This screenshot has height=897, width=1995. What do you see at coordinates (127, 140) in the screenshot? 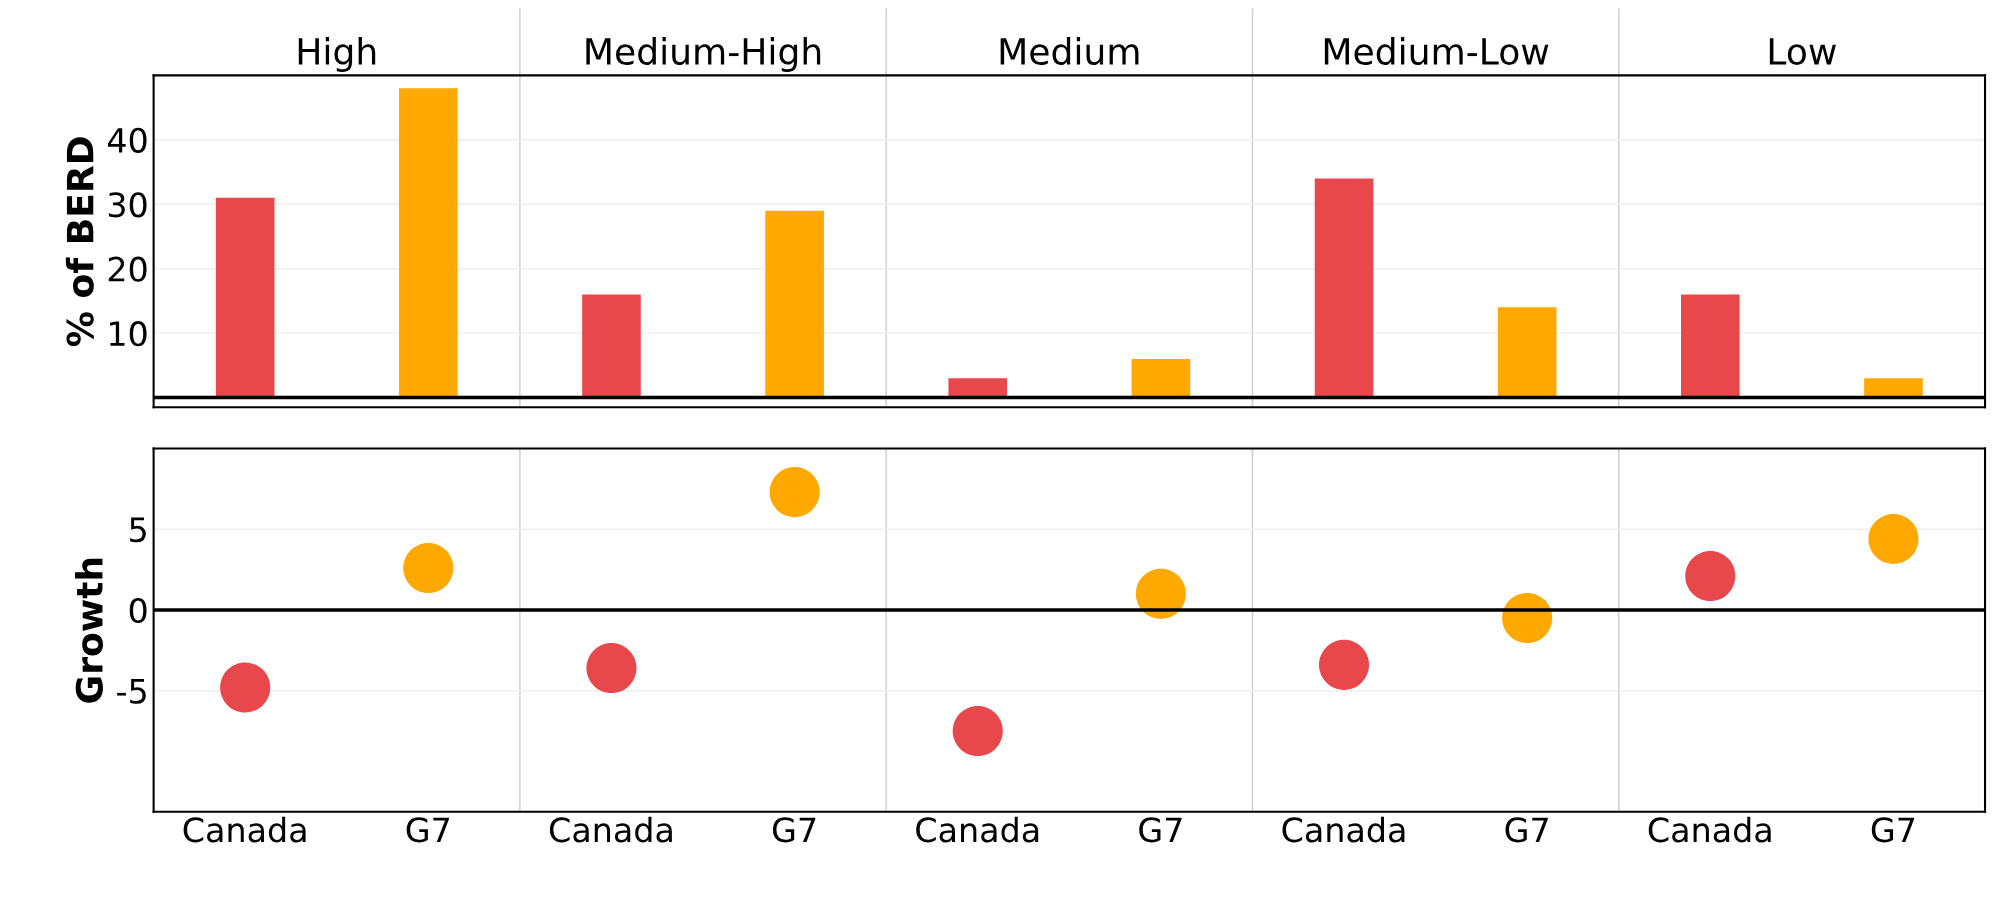
I see `y-tick-label: 40` at bounding box center [127, 140].